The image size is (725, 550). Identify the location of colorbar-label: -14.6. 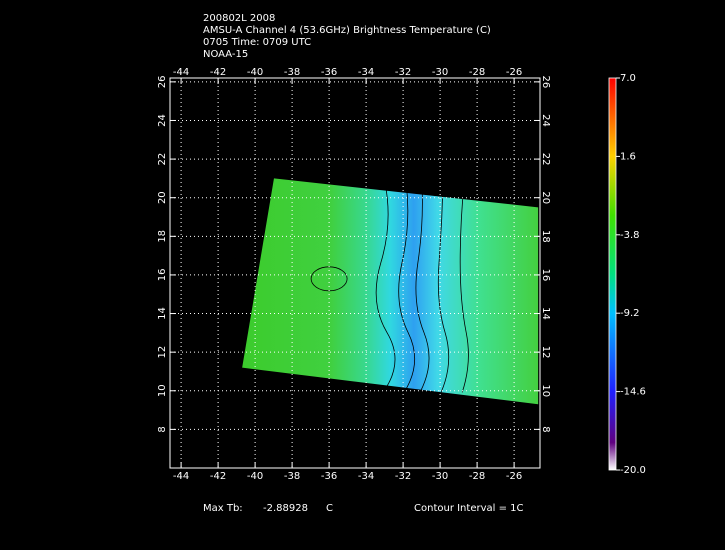
(633, 392).